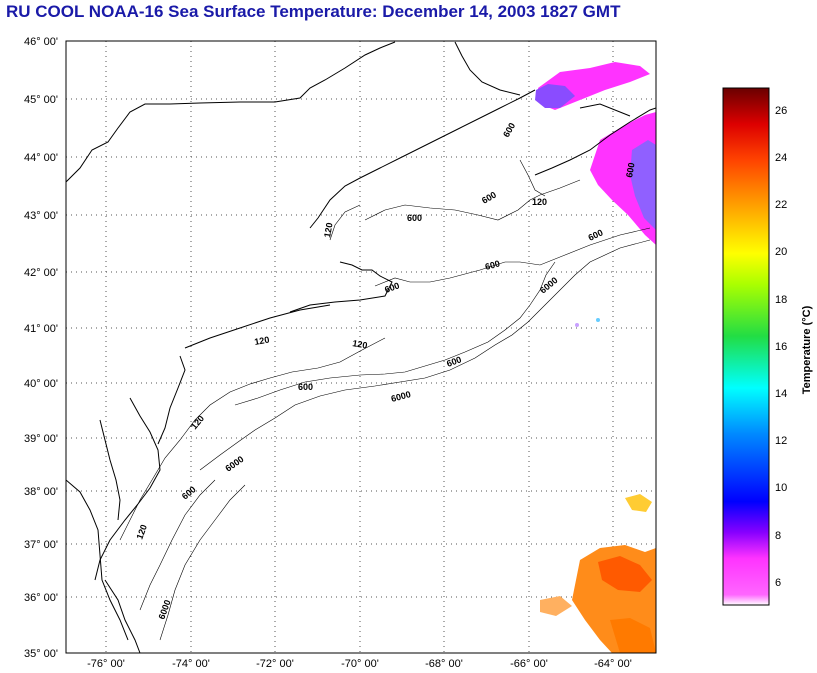 This screenshot has height=673, width=817. Describe the element at coordinates (41, 216) in the screenshot. I see `lat-tick-label: 43° 00'` at that location.